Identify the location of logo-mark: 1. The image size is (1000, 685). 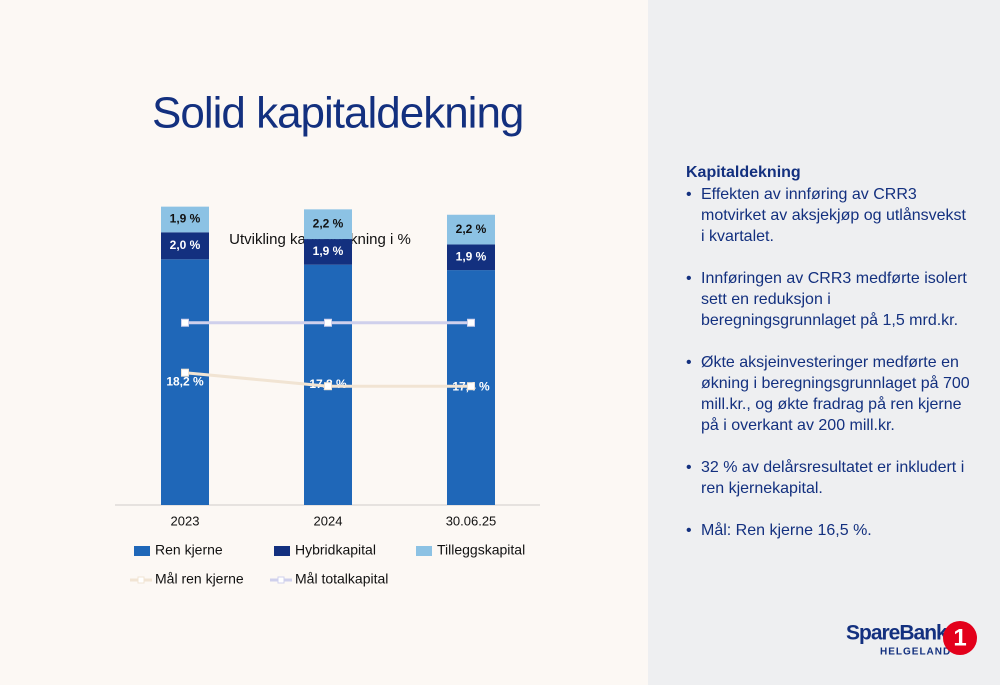
(959, 637).